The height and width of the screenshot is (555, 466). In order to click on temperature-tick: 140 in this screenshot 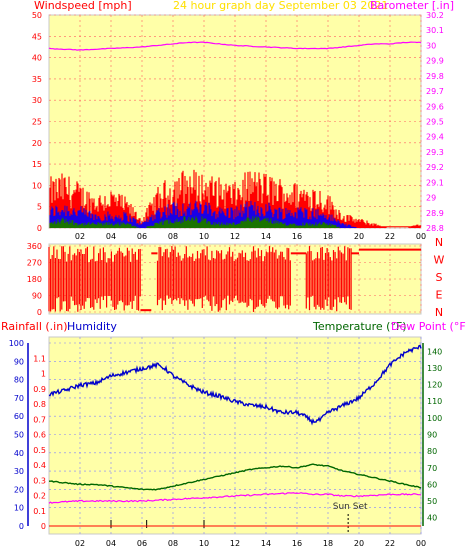, I will do `click(434, 351)`.